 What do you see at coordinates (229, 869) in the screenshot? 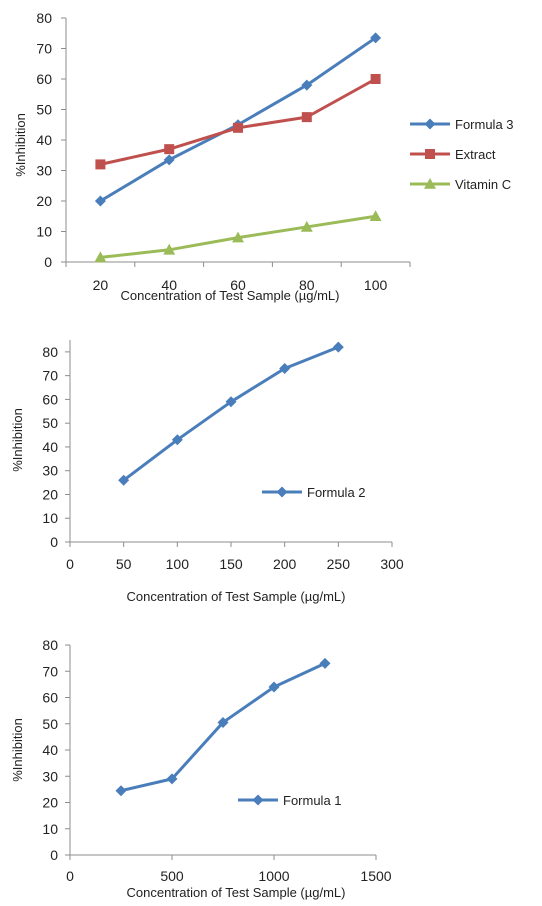
I see `chart3-x-ticks: 0 500 1000 1500` at bounding box center [229, 869].